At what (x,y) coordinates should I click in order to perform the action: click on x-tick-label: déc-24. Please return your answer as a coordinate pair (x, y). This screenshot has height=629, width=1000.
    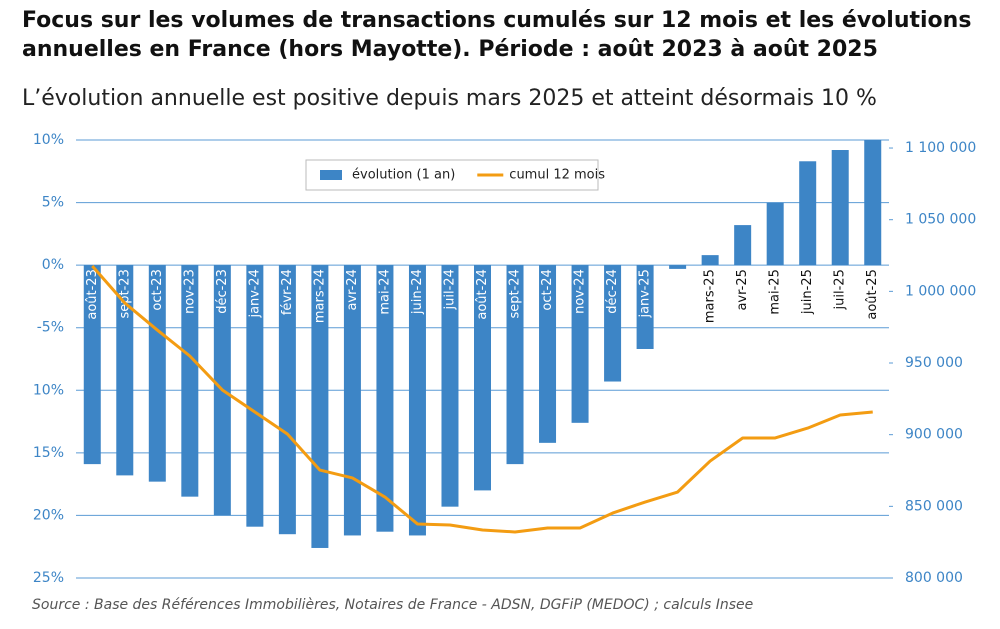
    Looking at the image, I should click on (612, 291).